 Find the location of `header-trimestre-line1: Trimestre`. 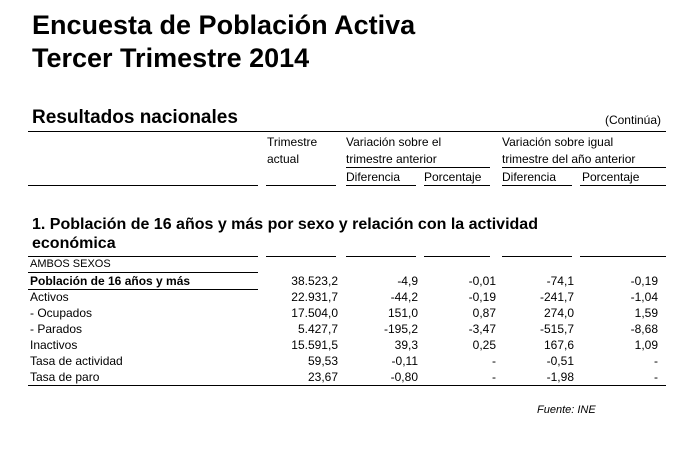

header-trimestre-line1: Trimestre is located at coordinates (292, 142).